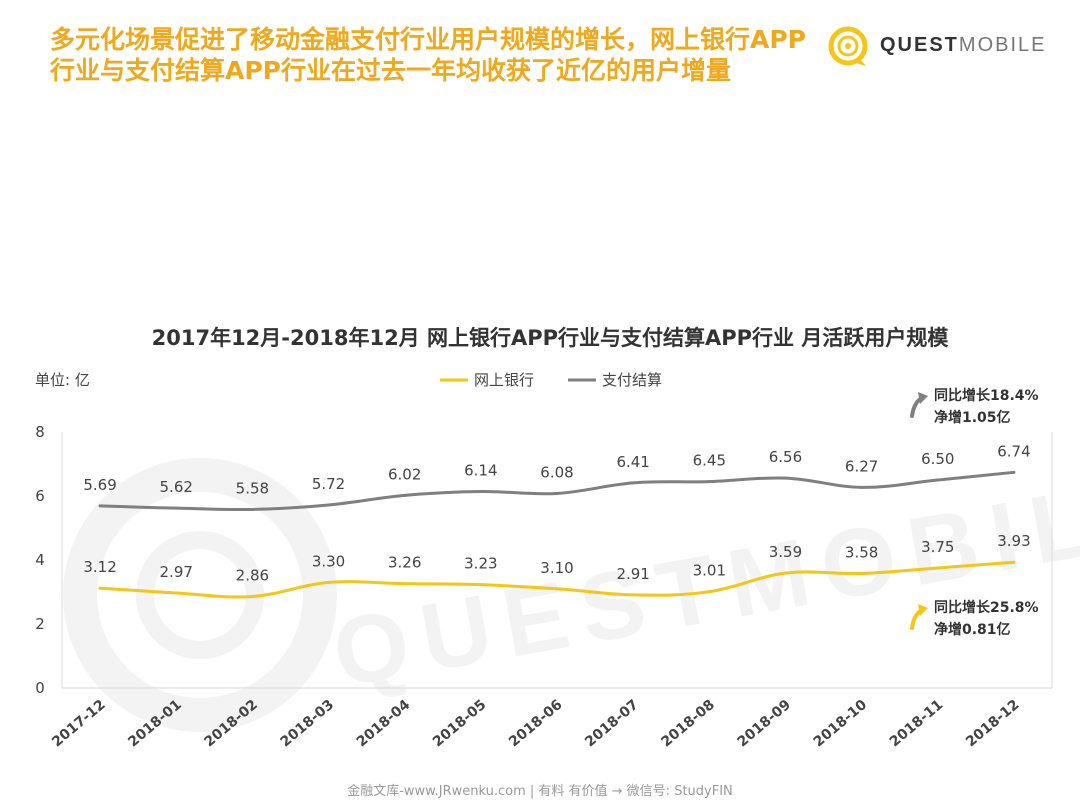 This screenshot has height=810, width=1080. Describe the element at coordinates (688, 724) in the screenshot. I see `x-tick-label: 2018-08` at that location.